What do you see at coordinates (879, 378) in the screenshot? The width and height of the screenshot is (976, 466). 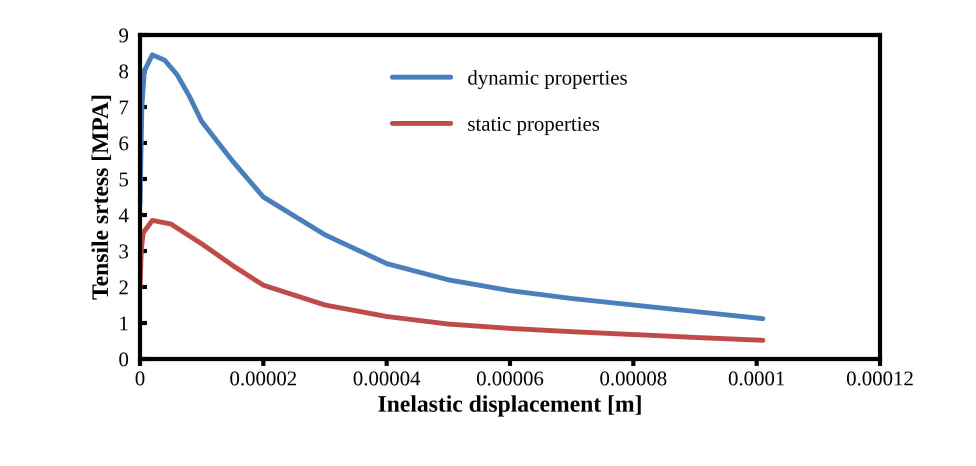 I see `x-tick-label: 0.00012` at bounding box center [879, 378].